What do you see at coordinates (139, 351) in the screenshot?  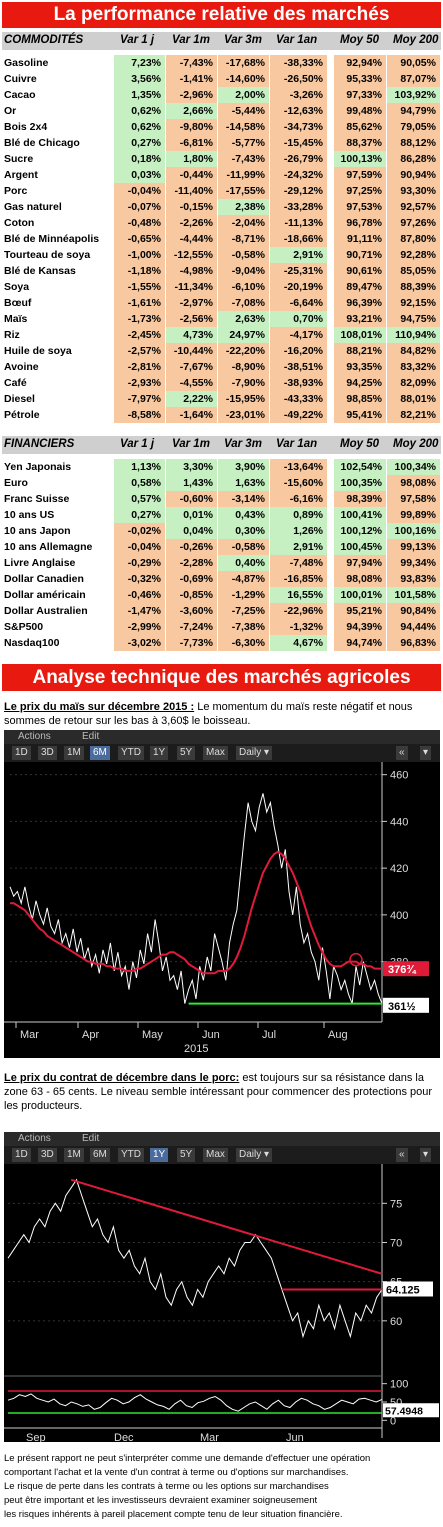 I see `table-cell: -2,57%` at bounding box center [139, 351].